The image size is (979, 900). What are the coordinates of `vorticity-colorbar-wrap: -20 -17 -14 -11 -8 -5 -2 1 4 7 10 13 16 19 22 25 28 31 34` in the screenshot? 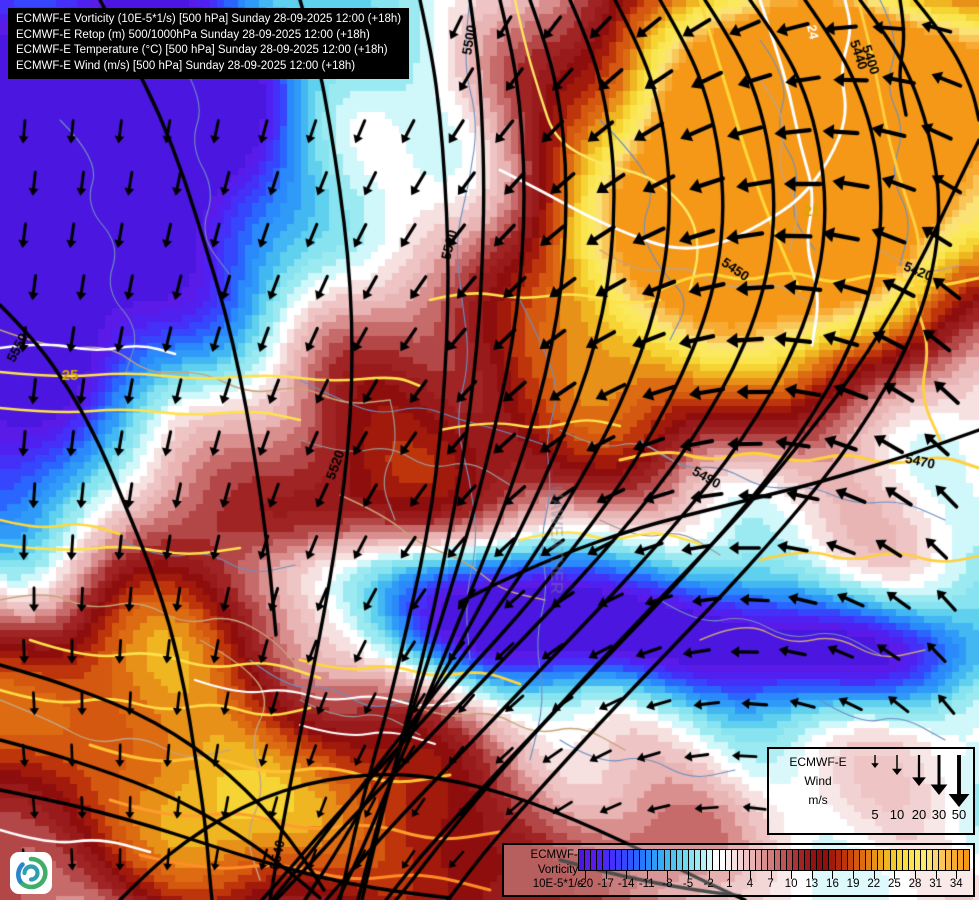 It's located at (773, 873).